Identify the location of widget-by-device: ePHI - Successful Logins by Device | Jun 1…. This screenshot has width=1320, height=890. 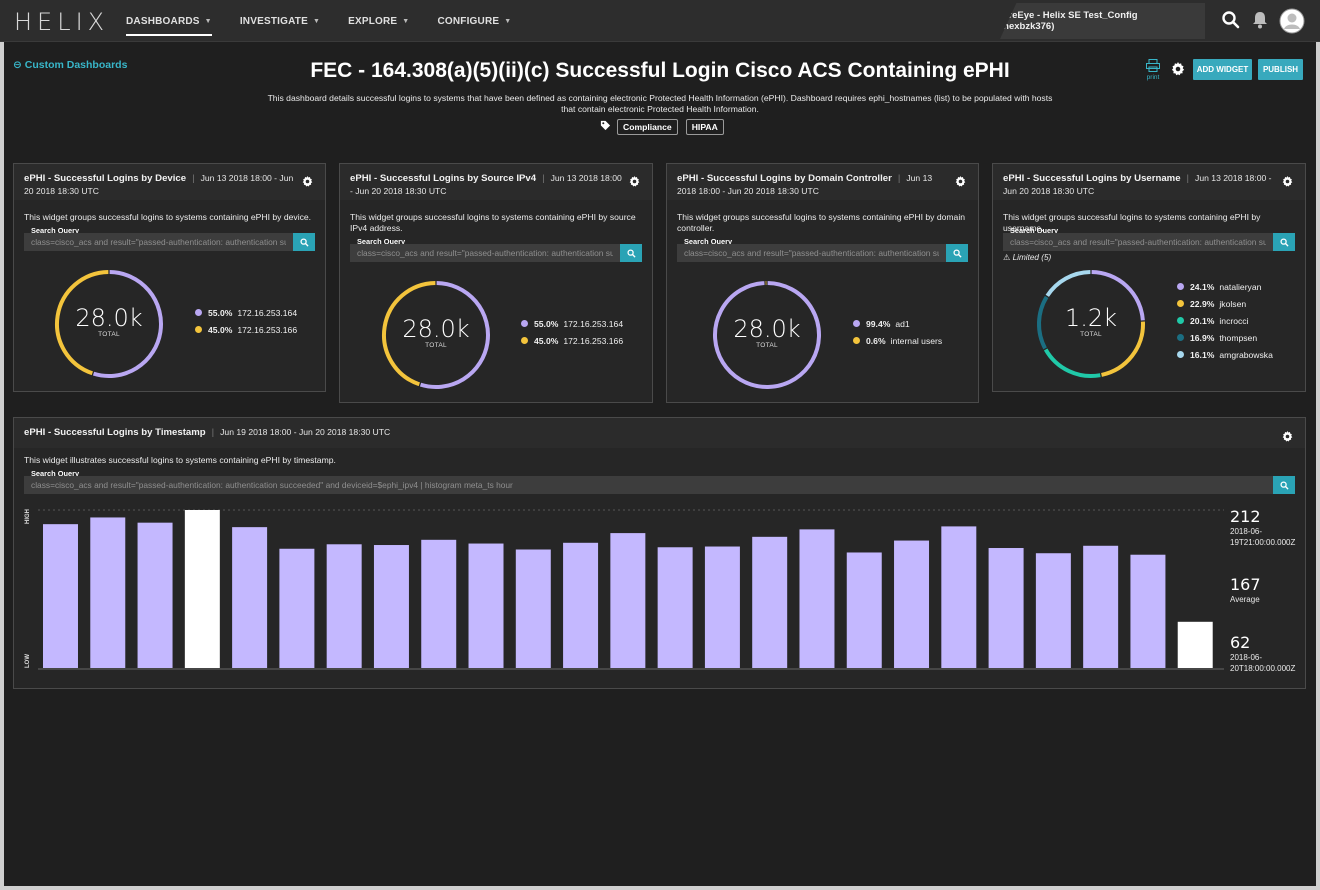
(169, 277).